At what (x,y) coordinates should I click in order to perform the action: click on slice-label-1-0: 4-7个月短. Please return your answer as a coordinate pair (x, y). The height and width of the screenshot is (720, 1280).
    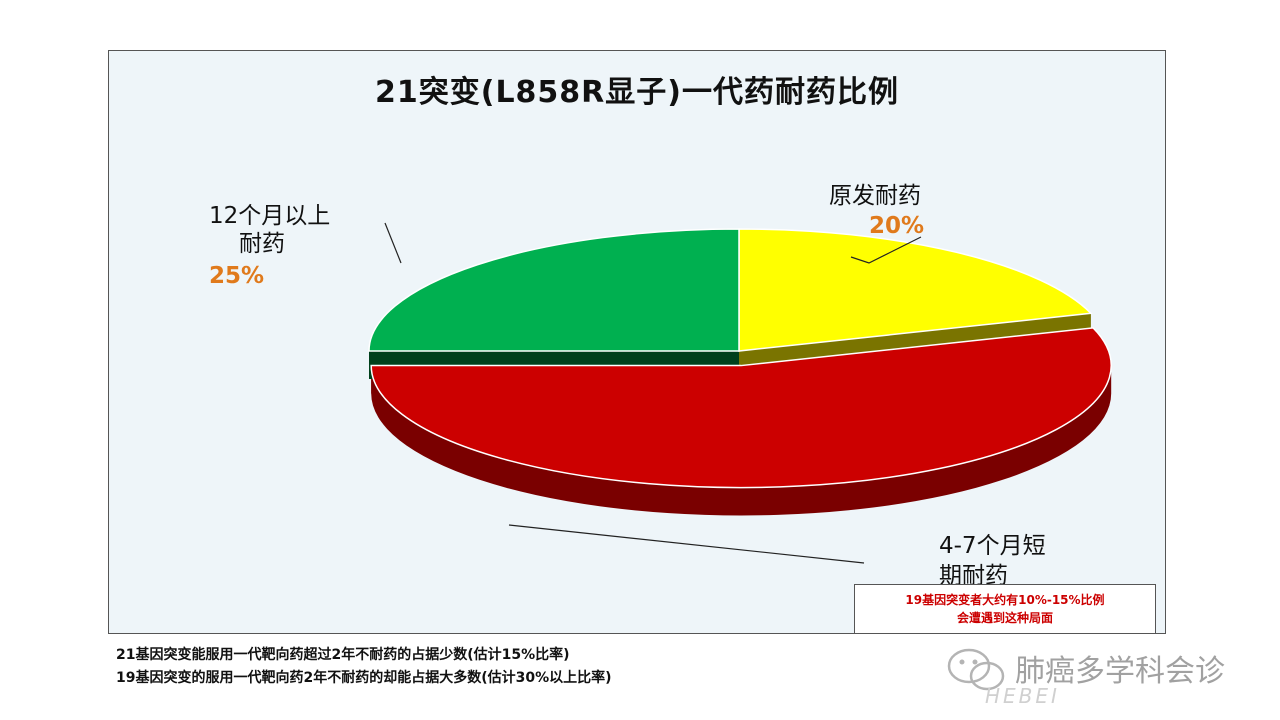
    Looking at the image, I should click on (992, 546).